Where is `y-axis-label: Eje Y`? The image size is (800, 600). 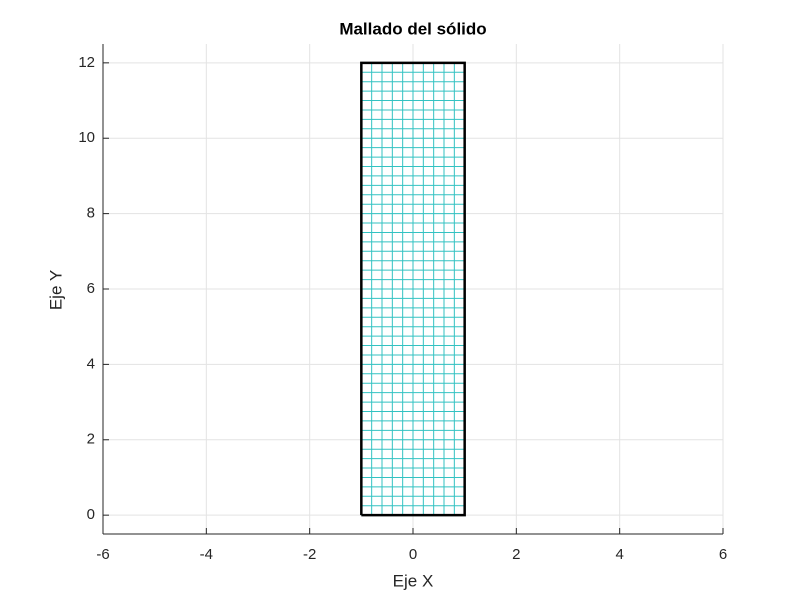
y-axis-label: Eje Y is located at coordinates (55, 290).